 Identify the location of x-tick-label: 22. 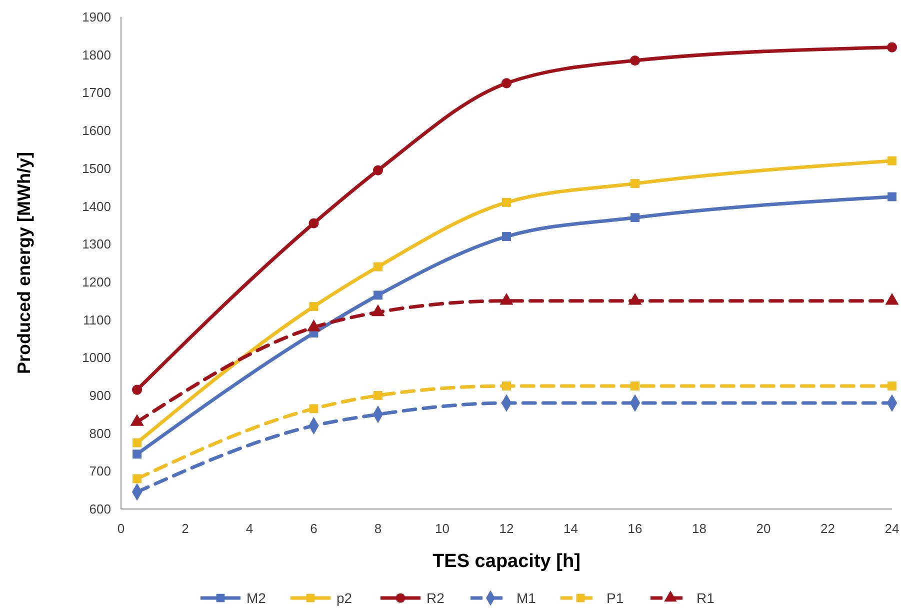
(827, 528).